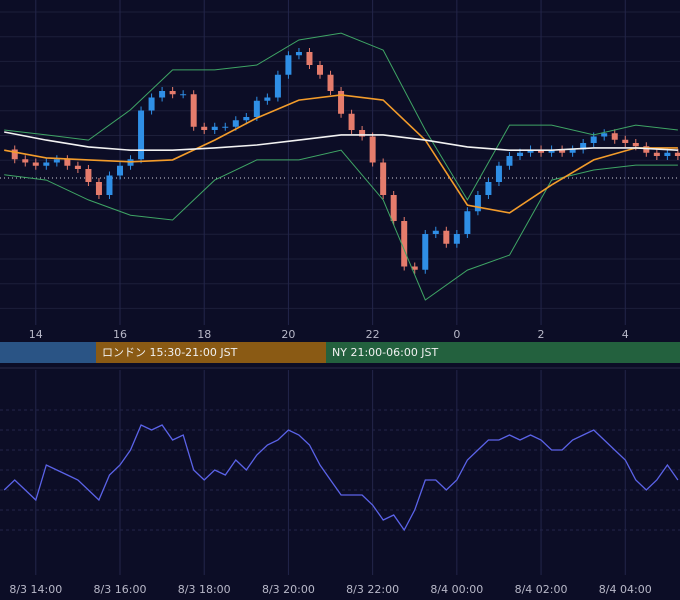 The width and height of the screenshot is (680, 600). Describe the element at coordinates (204, 589) in the screenshot. I see `x-tick-label: 8/3 18:00` at that location.